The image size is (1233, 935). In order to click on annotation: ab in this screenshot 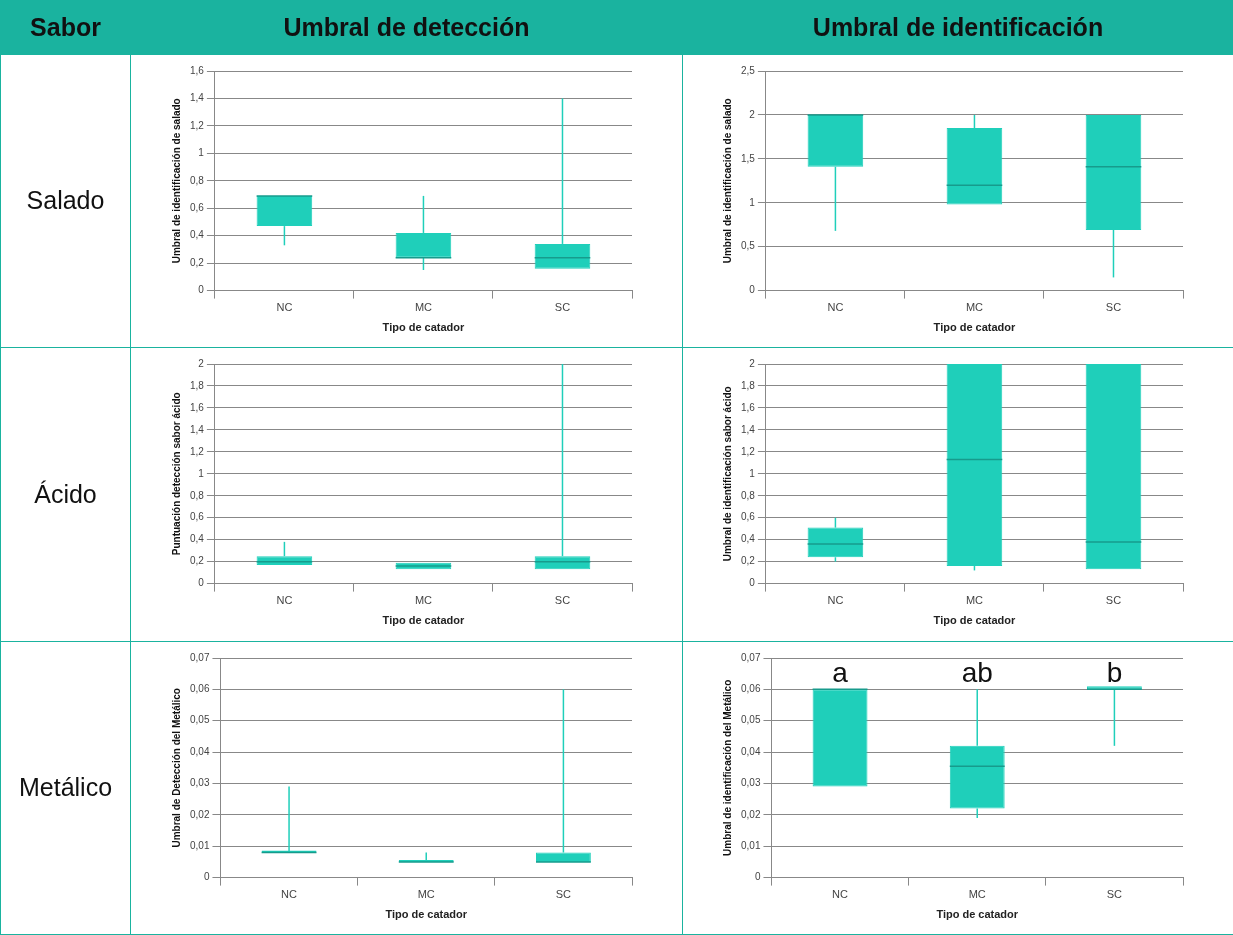, I will do `click(977, 672)`.